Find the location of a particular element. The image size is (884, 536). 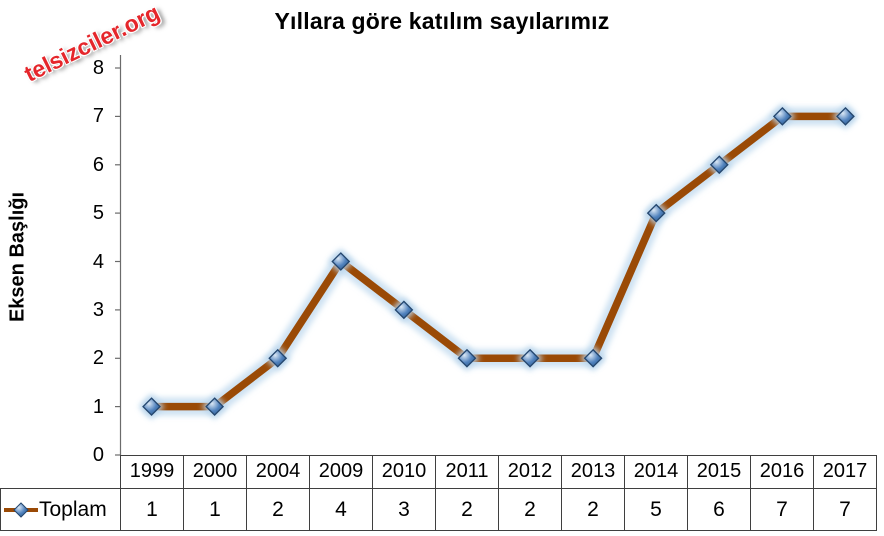

legend-line-marker-icon is located at coordinates (21, 509).